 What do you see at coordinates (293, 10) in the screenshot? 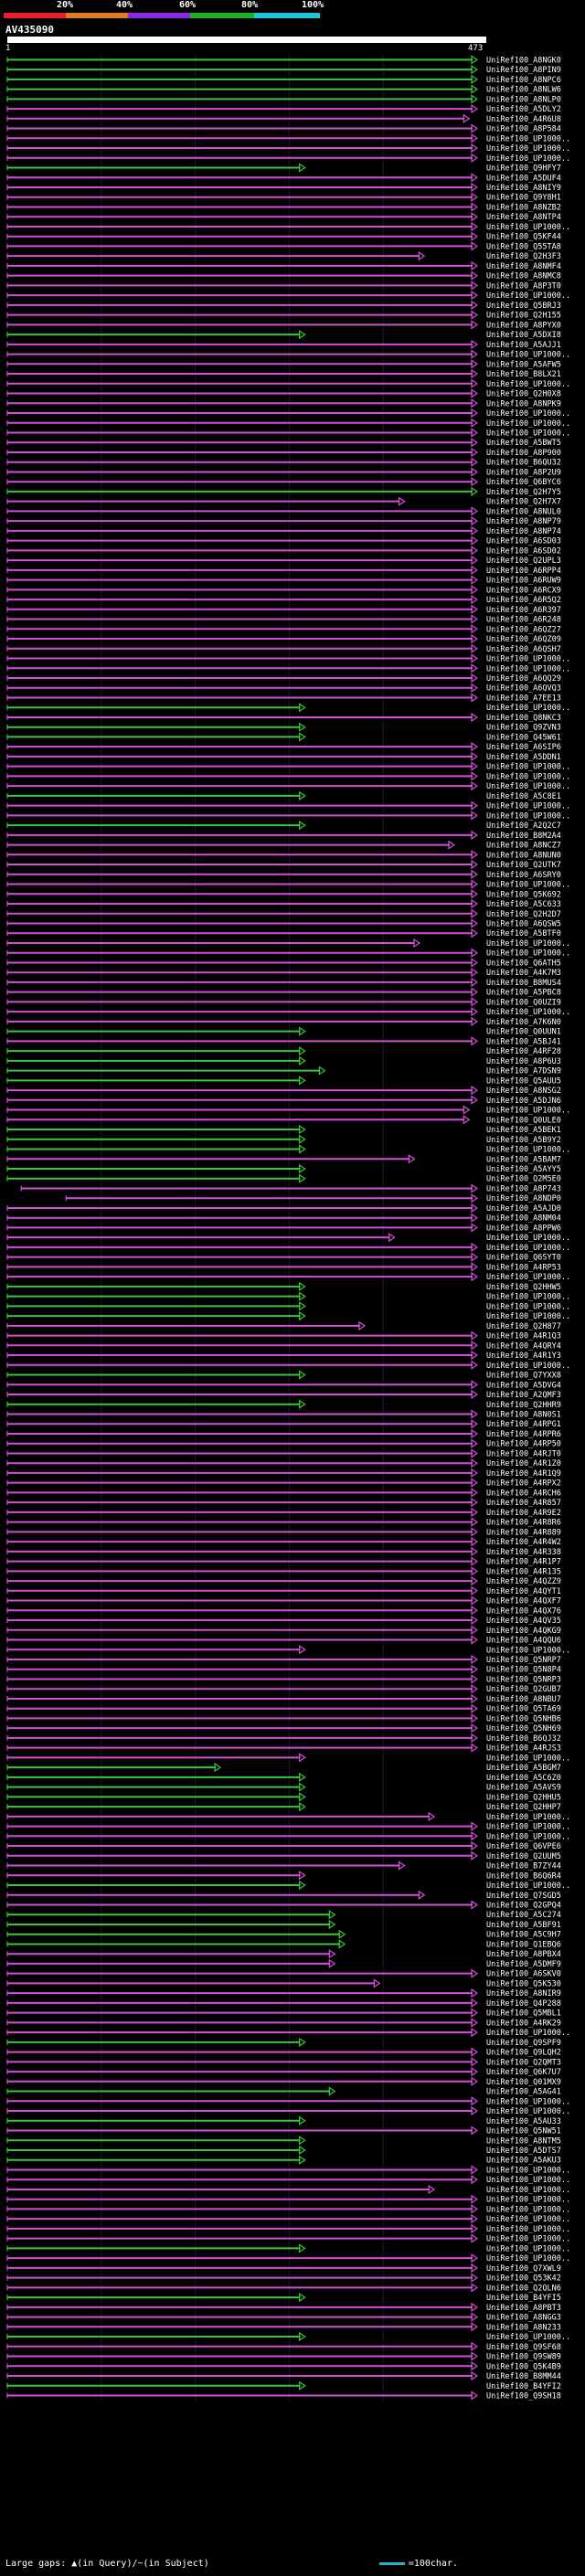
I see `identity-color-scale: 20% 40% 60% 80% 100%` at bounding box center [293, 10].